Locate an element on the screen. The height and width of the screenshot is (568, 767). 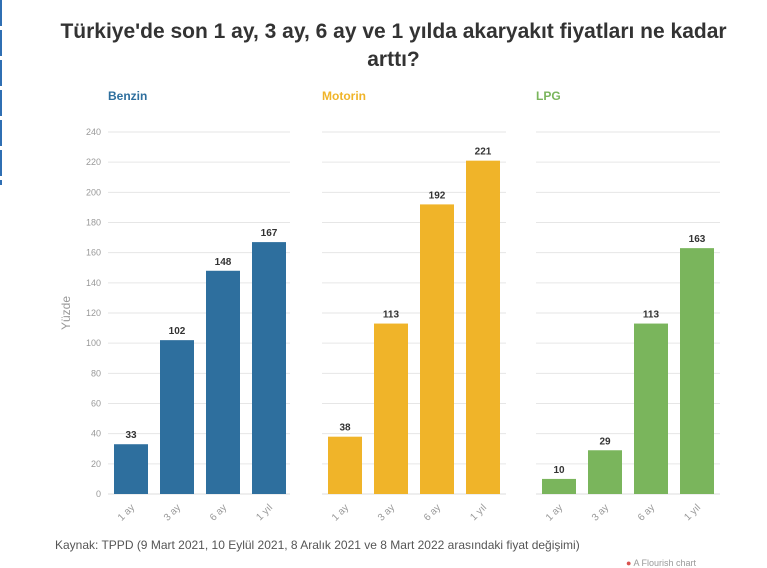
bar-value-label: 29 is located at coordinates (605, 441).